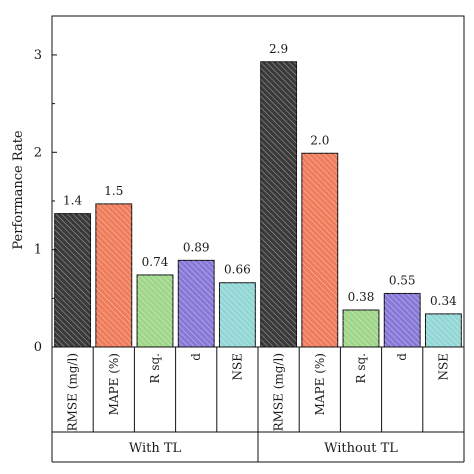 The height and width of the screenshot is (474, 474). What do you see at coordinates (38, 250) in the screenshot?
I see `y-tick-label: 1` at bounding box center [38, 250].